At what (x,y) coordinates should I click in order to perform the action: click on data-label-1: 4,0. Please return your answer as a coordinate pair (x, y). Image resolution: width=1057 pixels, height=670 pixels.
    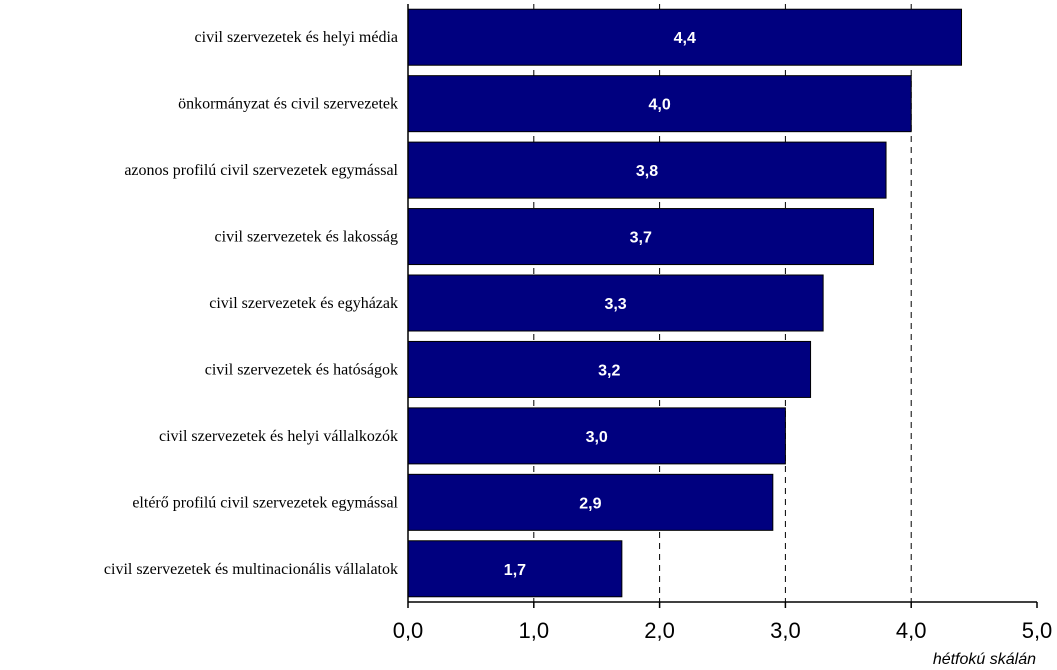
    Looking at the image, I should click on (659, 105).